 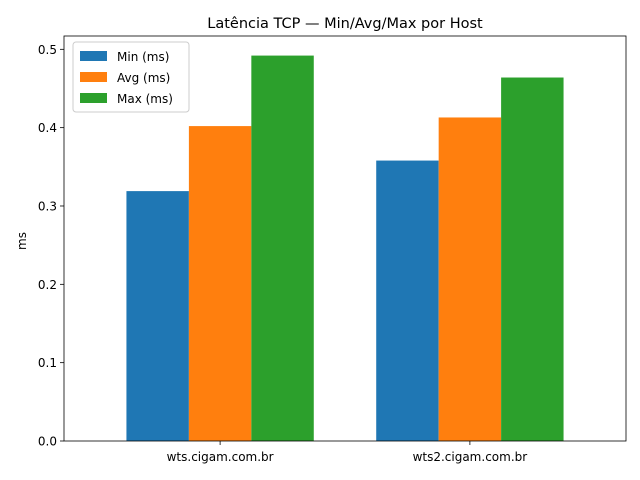 I want to click on legend: Min (ms) Avg (ms) Max (ms), so click(x=131, y=77).